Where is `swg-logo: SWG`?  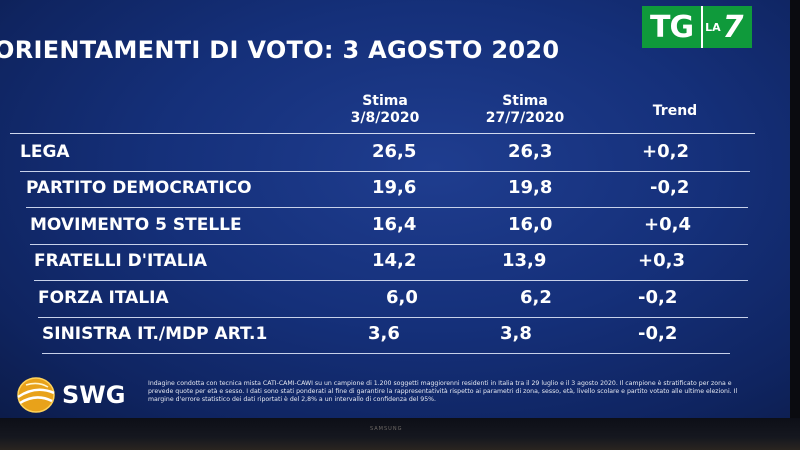
swg-logo: SWG is located at coordinates (69, 395).